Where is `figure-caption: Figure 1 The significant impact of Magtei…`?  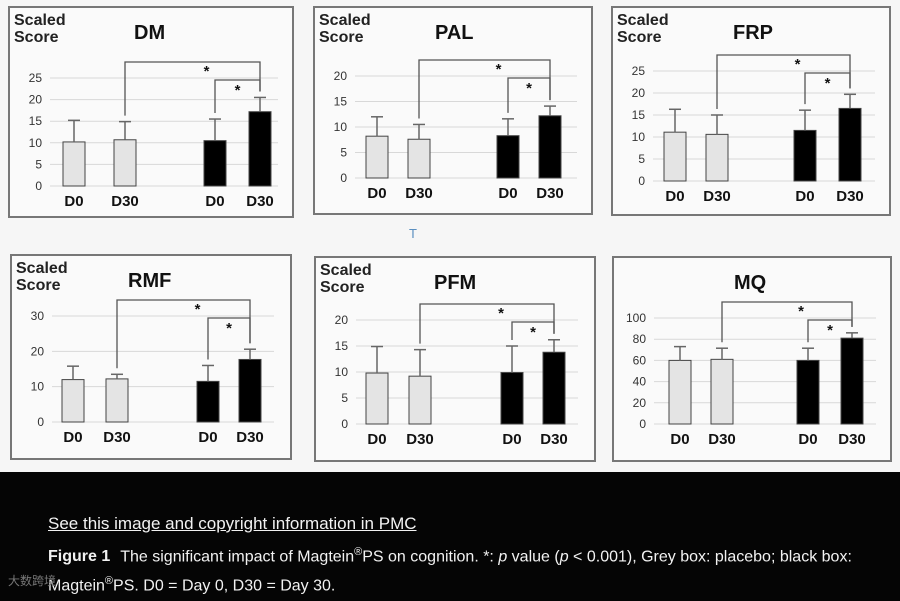 figure-caption: Figure 1 The significant impact of Magtei… is located at coordinates (463, 569).